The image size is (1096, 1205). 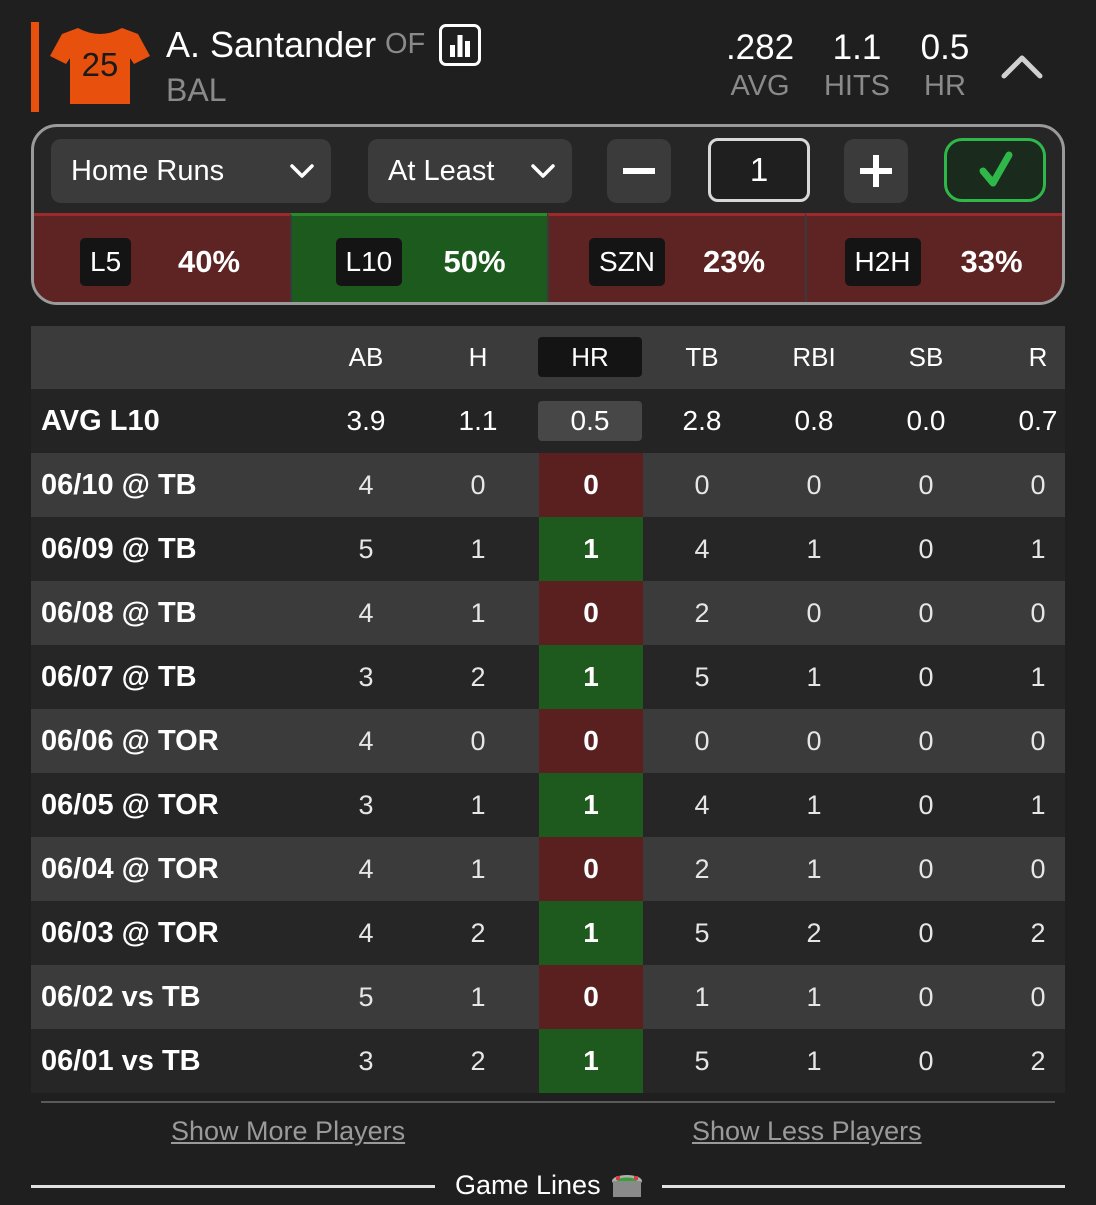 I want to click on table-row: 06/05 @ TOR 3 1 1 4 1 0 1, so click(x=548, y=805).